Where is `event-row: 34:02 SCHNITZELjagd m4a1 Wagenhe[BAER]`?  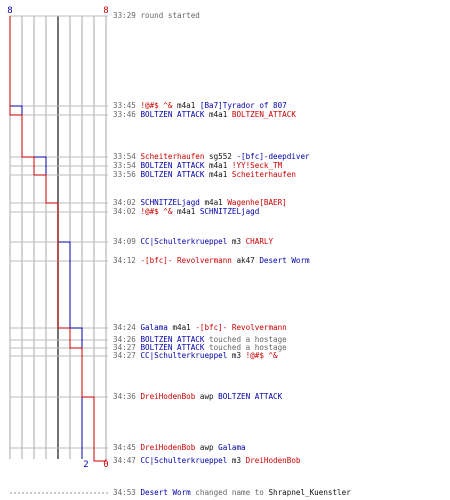
event-row: 34:02 SCHNITZELjagd m4a1 Wagenhe[BAER] is located at coordinates (200, 202).